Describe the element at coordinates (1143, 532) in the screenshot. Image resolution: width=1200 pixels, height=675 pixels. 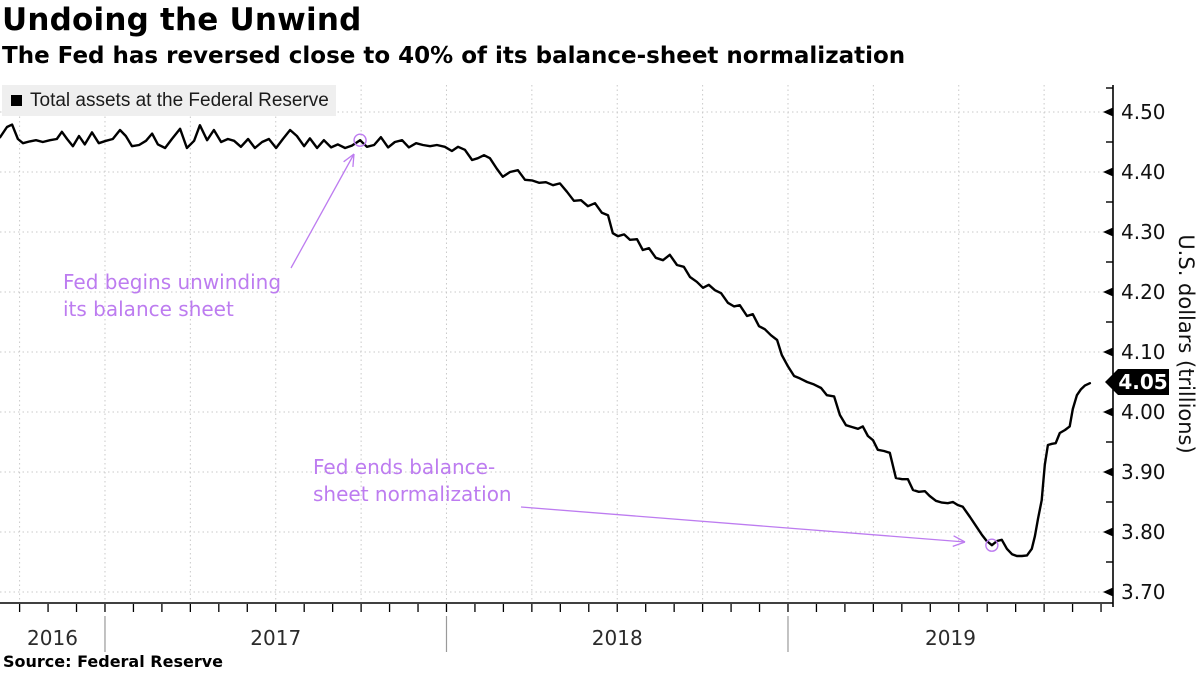
I see `y-axis-tick-label: 3.80` at that location.